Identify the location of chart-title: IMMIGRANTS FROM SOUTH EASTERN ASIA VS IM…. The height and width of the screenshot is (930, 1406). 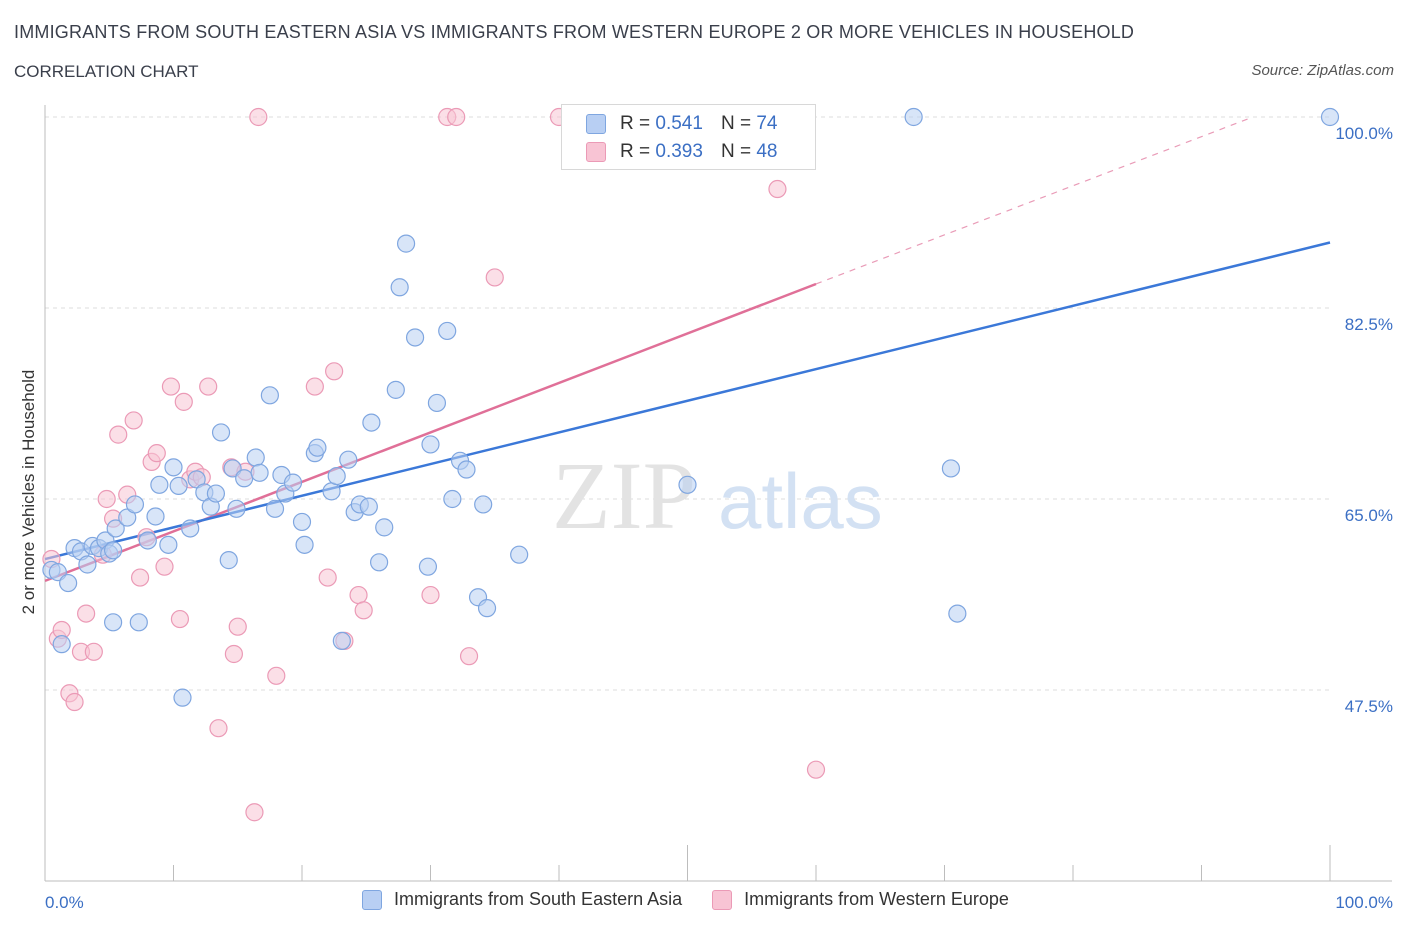
(574, 32).